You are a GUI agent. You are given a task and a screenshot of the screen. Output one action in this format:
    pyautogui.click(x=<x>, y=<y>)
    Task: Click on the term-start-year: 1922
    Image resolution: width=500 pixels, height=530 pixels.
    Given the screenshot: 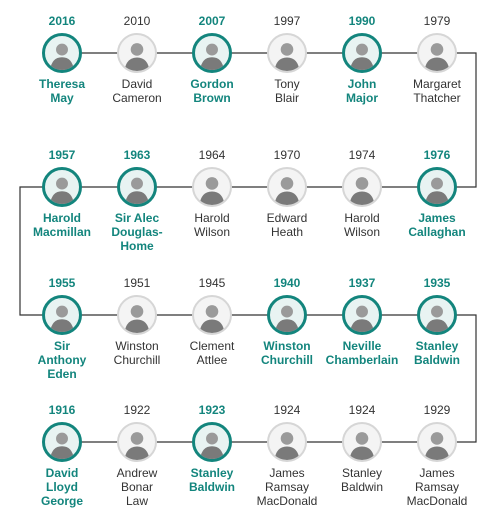 What is the action you would take?
    pyautogui.click(x=137, y=410)
    